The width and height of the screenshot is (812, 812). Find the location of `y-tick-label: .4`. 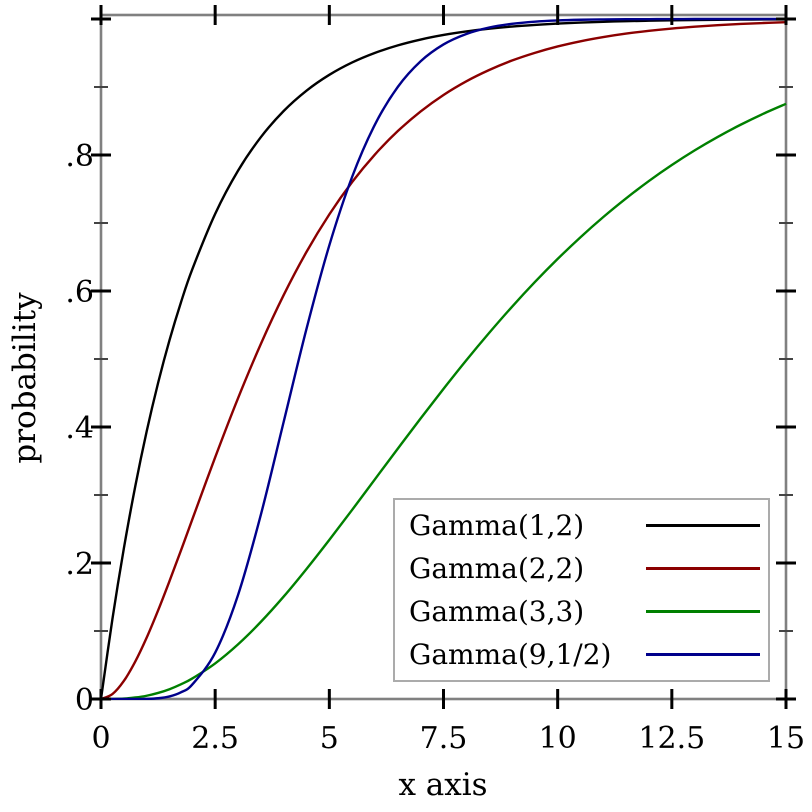

y-tick-label: .4 is located at coordinates (79, 428).